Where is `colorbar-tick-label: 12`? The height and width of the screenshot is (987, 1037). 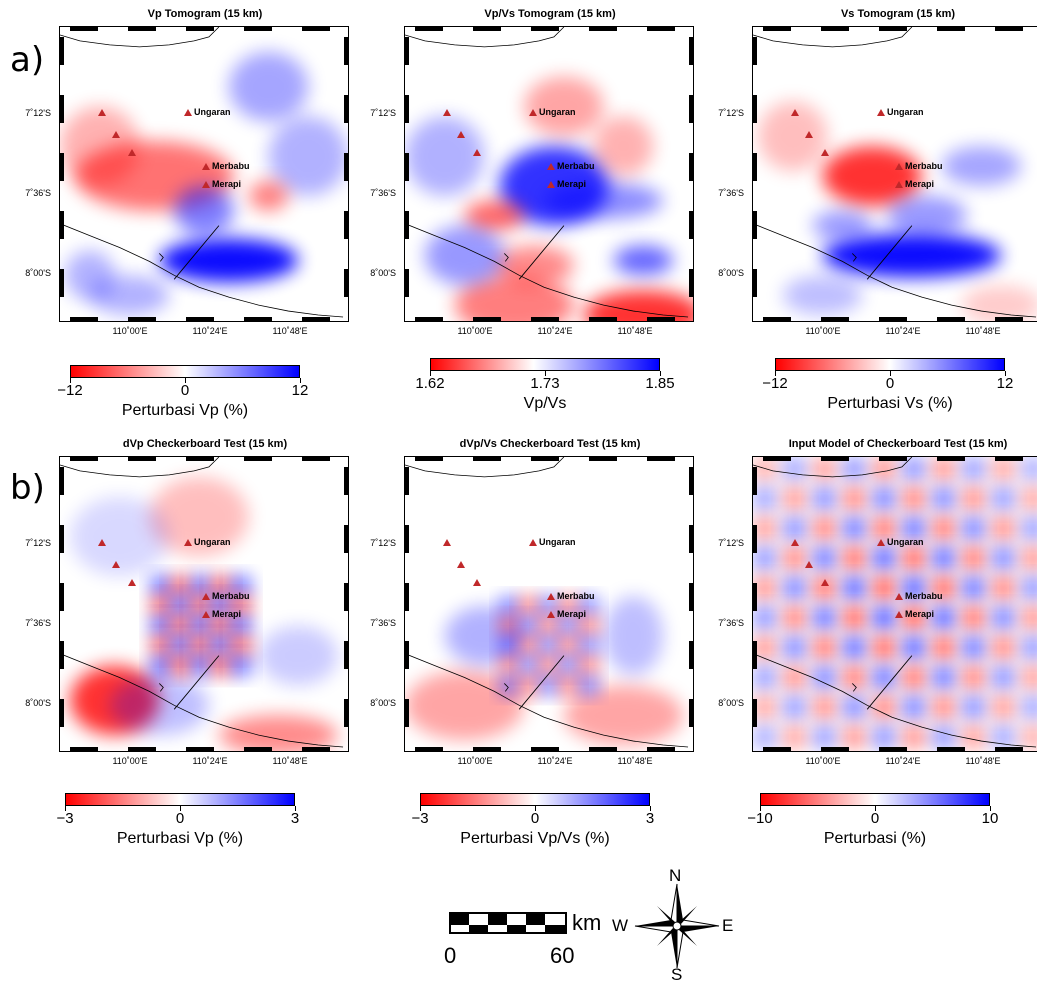 colorbar-tick-label: 12 is located at coordinates (1005, 383).